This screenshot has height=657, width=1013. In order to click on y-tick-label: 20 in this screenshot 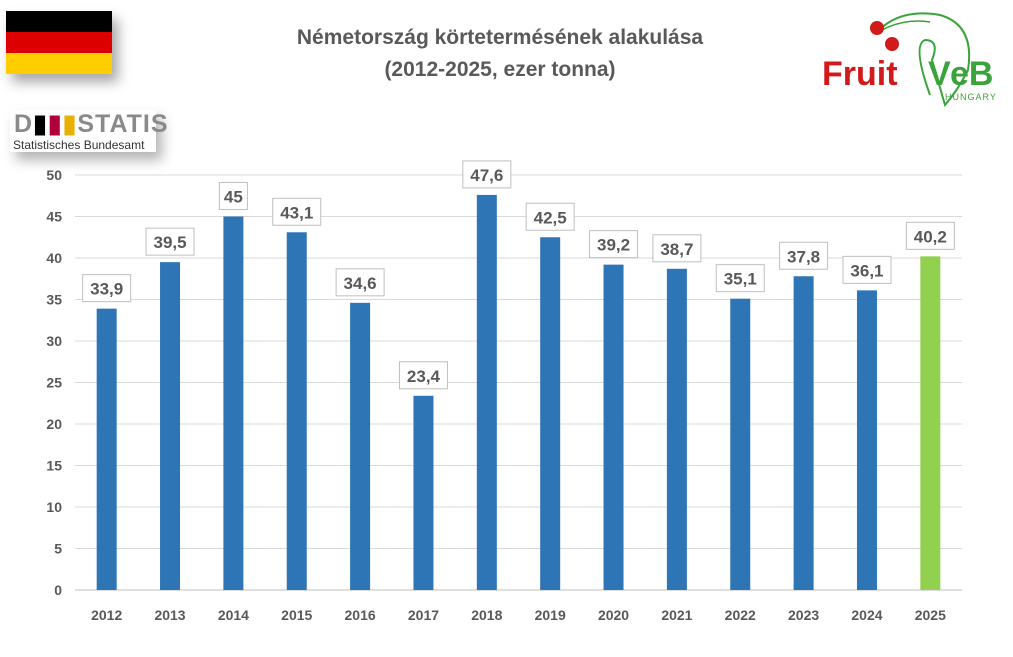, I will do `click(54, 424)`.